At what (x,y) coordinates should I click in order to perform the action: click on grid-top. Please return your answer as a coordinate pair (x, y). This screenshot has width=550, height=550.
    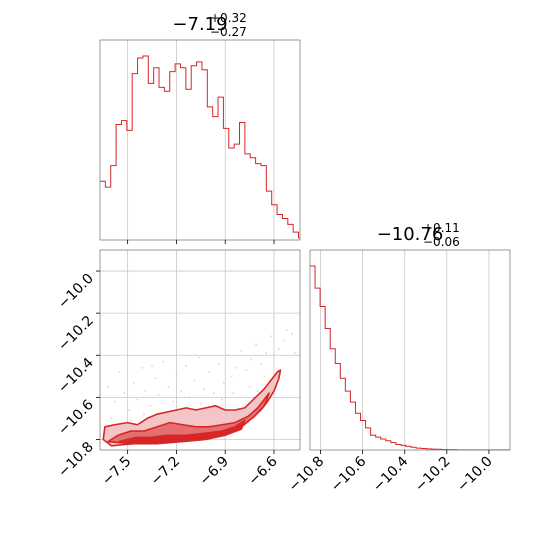
    Looking at the image, I should click on (201, 140).